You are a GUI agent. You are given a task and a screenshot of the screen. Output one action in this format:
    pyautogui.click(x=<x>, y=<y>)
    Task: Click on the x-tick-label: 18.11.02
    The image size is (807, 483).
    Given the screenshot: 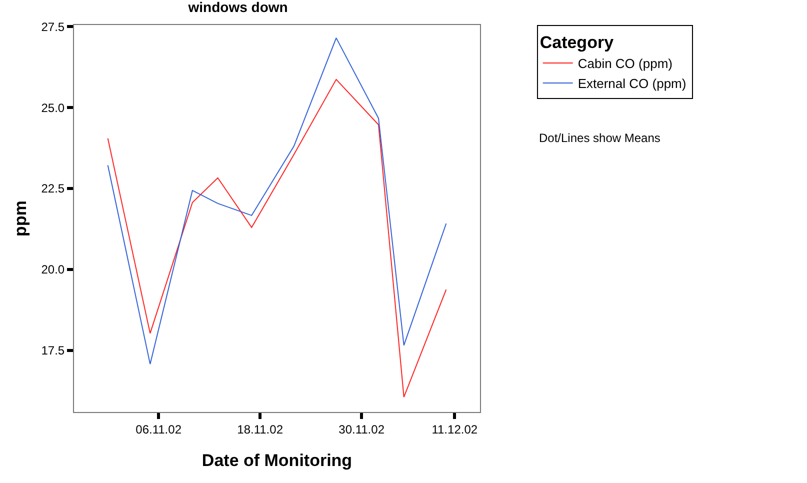 What is the action you would take?
    pyautogui.click(x=260, y=429)
    